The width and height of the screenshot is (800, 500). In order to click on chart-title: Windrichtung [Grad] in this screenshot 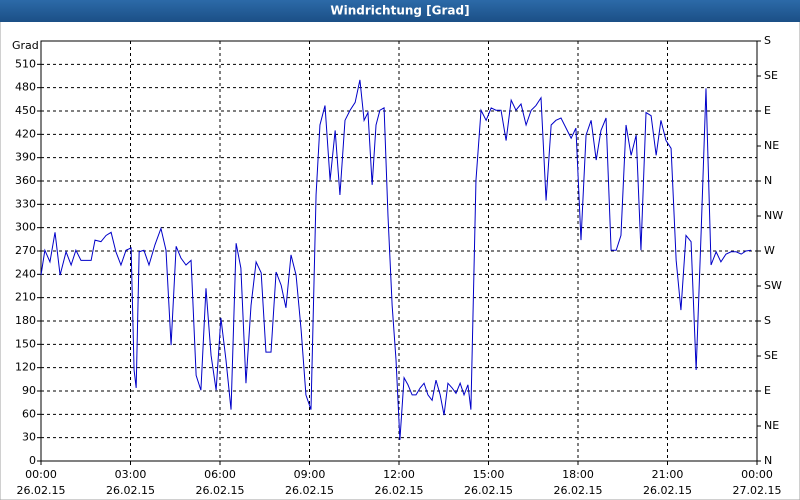, I will do `click(399, 11)`.